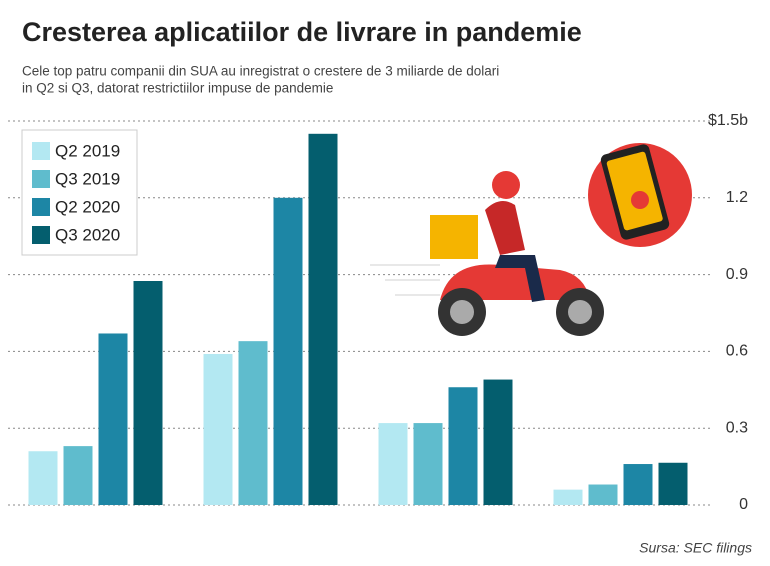 This screenshot has width=770, height=566. What do you see at coordinates (531, 239) in the screenshot?
I see `illustration` at bounding box center [531, 239].